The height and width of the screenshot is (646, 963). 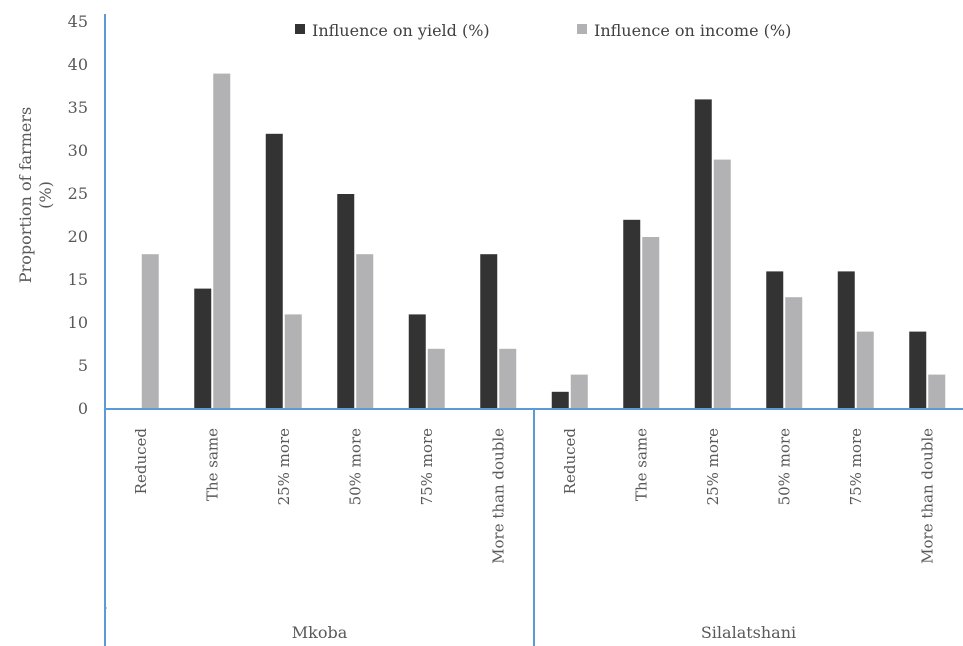 What do you see at coordinates (692, 30) in the screenshot?
I see `legend-label-income: Influence on income (%)` at bounding box center [692, 30].